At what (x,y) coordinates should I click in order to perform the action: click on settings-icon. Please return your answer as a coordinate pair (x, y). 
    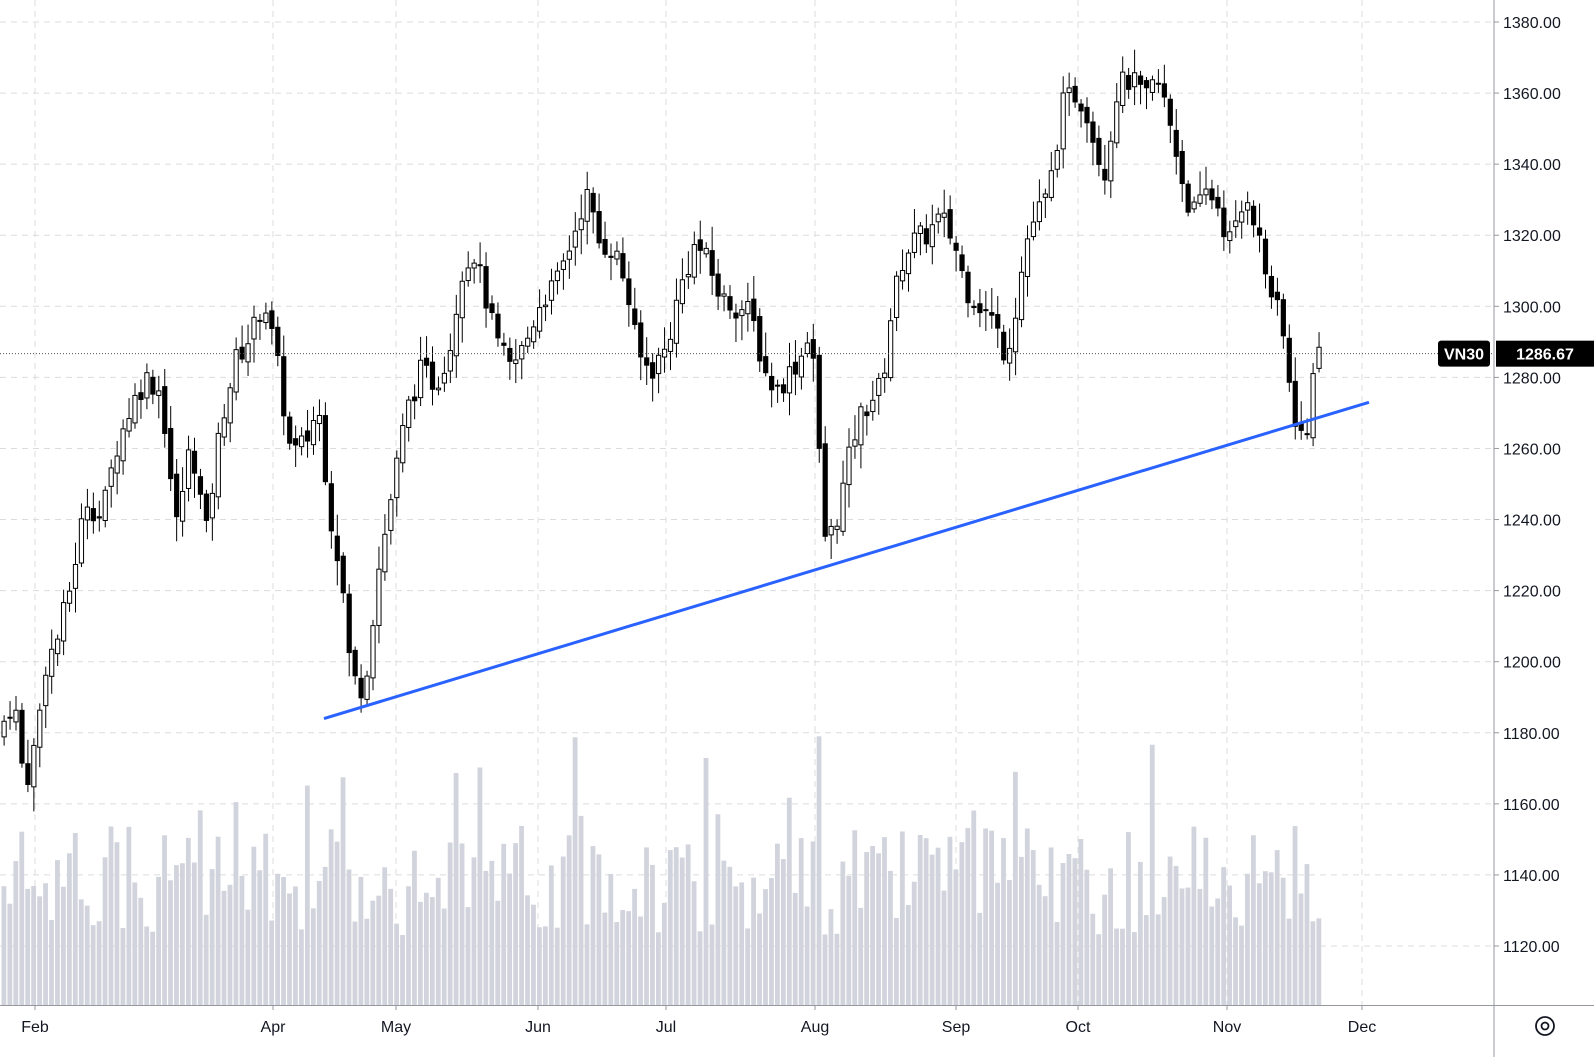
    Looking at the image, I should click on (1545, 1026).